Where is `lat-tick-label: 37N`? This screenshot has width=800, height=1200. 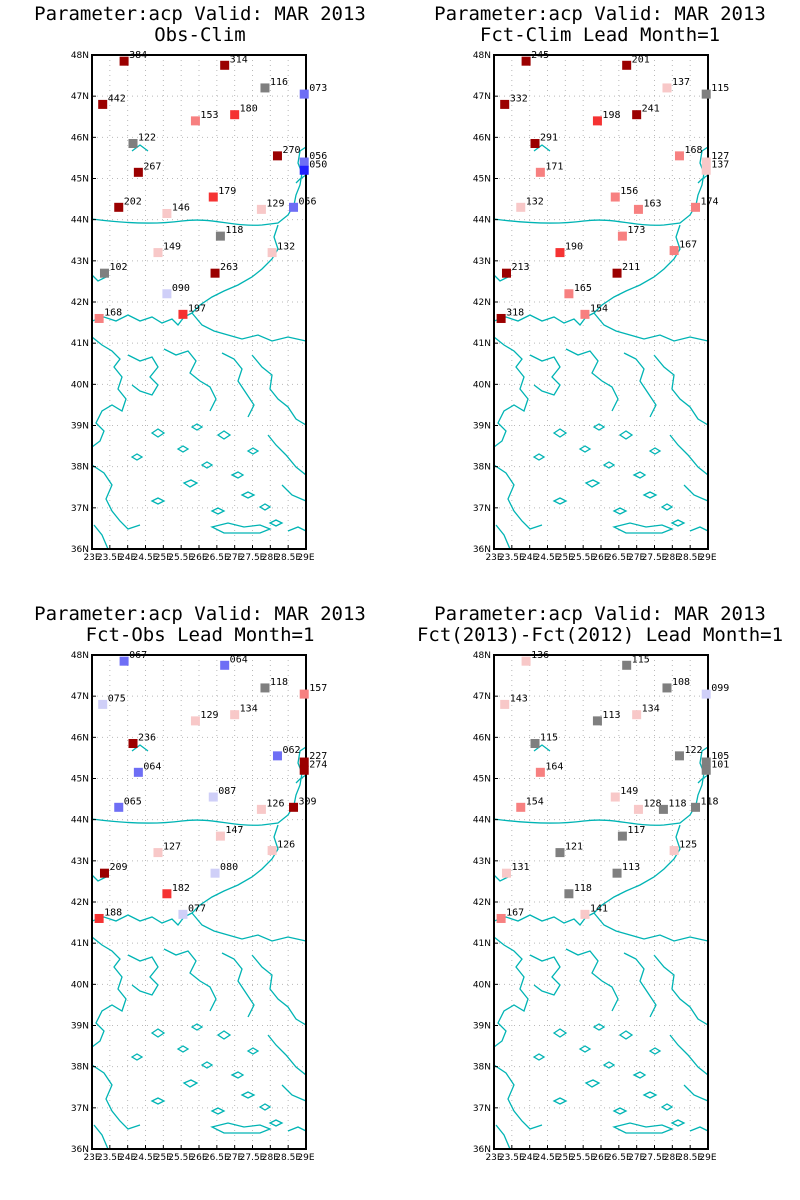 lat-tick-label: 37N is located at coordinates (482, 1109).